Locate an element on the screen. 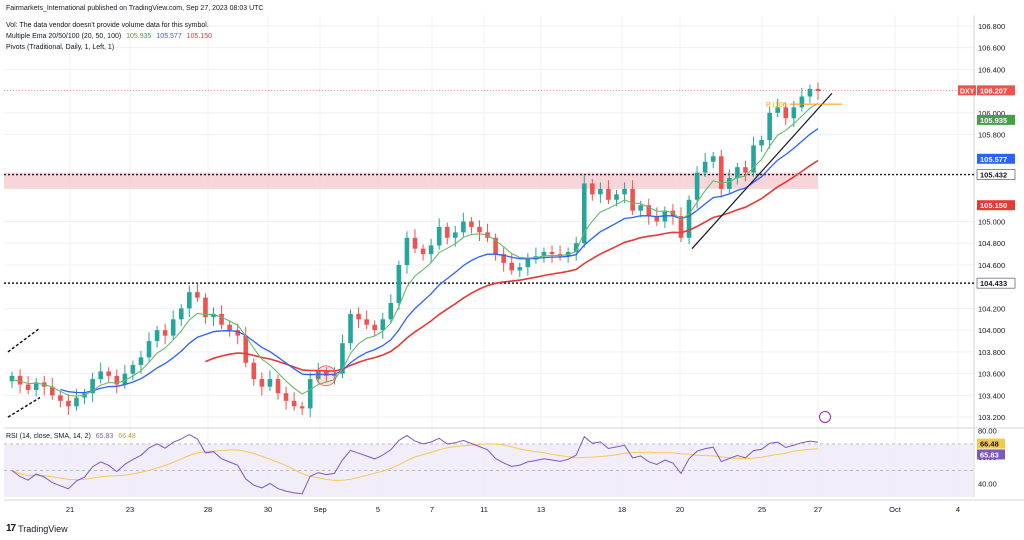  price-tag-value: 104.433 is located at coordinates (993, 283).